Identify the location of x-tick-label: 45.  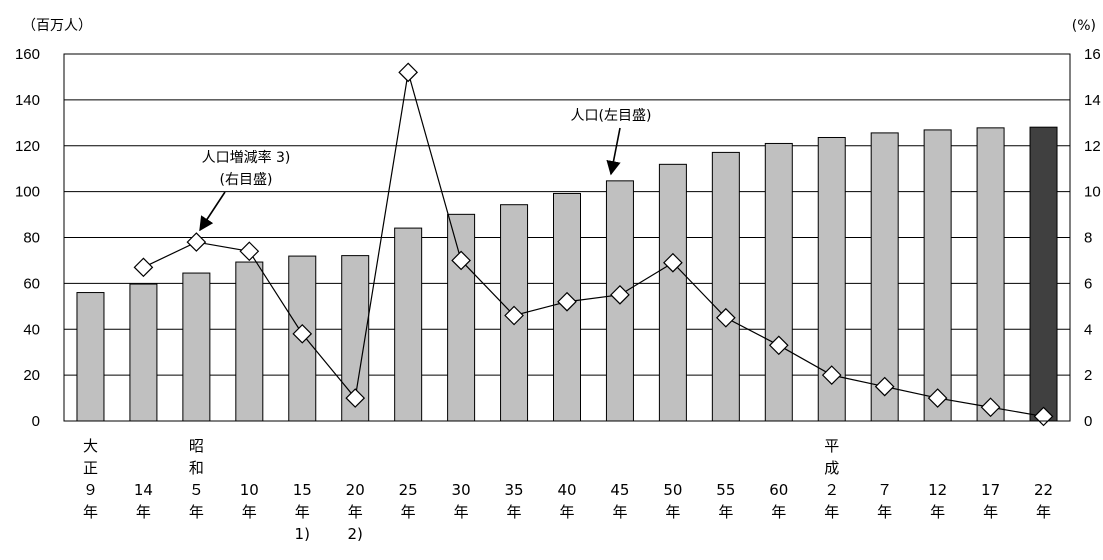
(619, 490).